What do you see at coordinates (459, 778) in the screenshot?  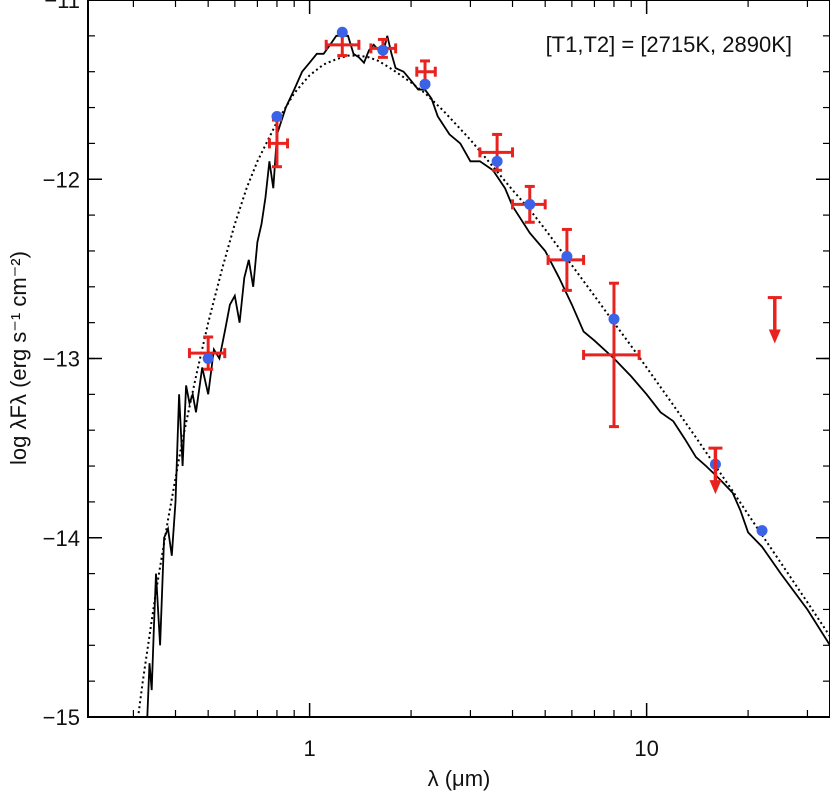 I see `x-axis-title: λ (μm)` at bounding box center [459, 778].